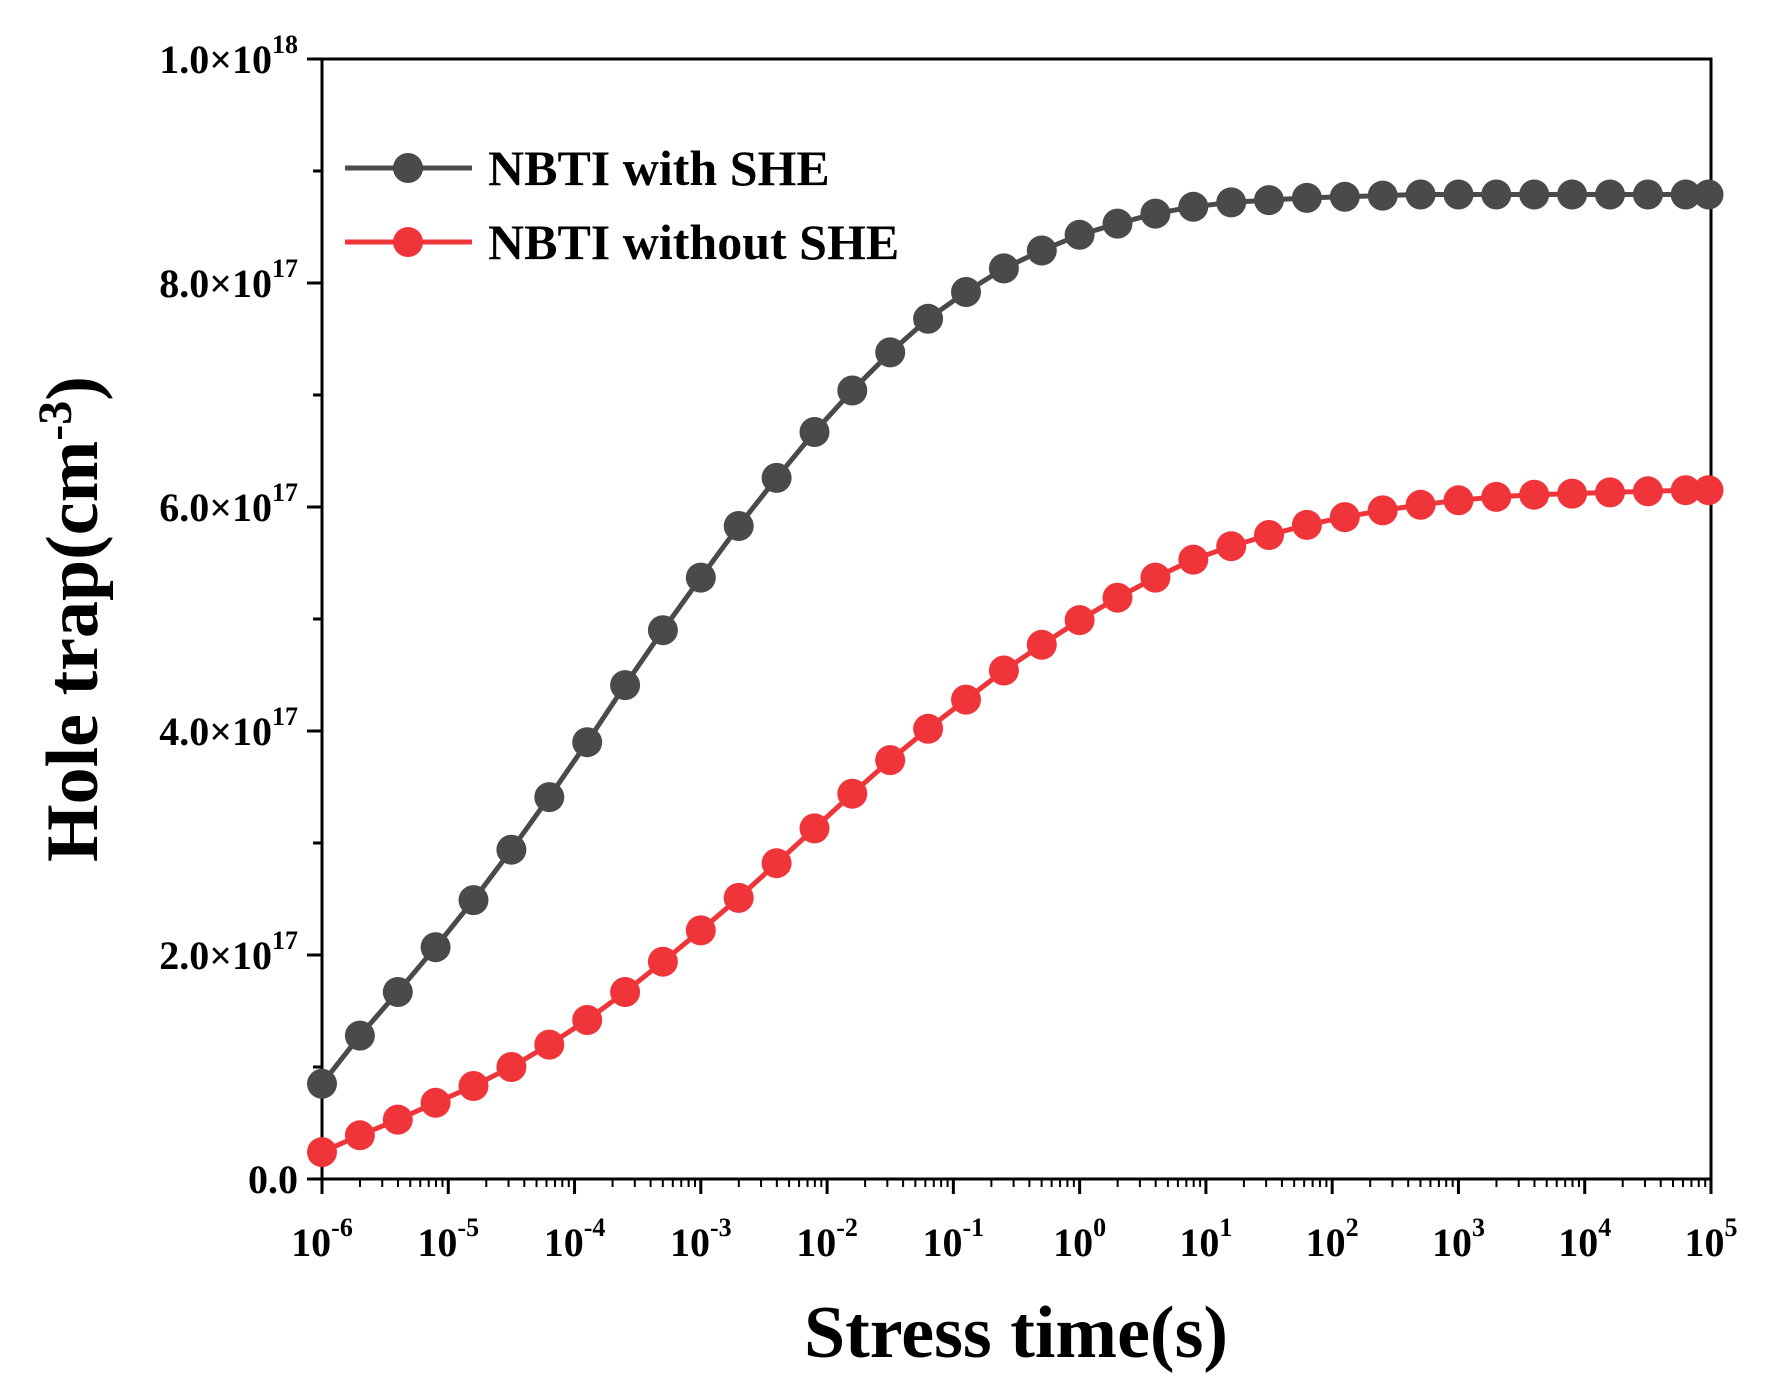 The height and width of the screenshot is (1387, 1767). I want to click on x-tick-label: 10³, so click(1458, 1239).